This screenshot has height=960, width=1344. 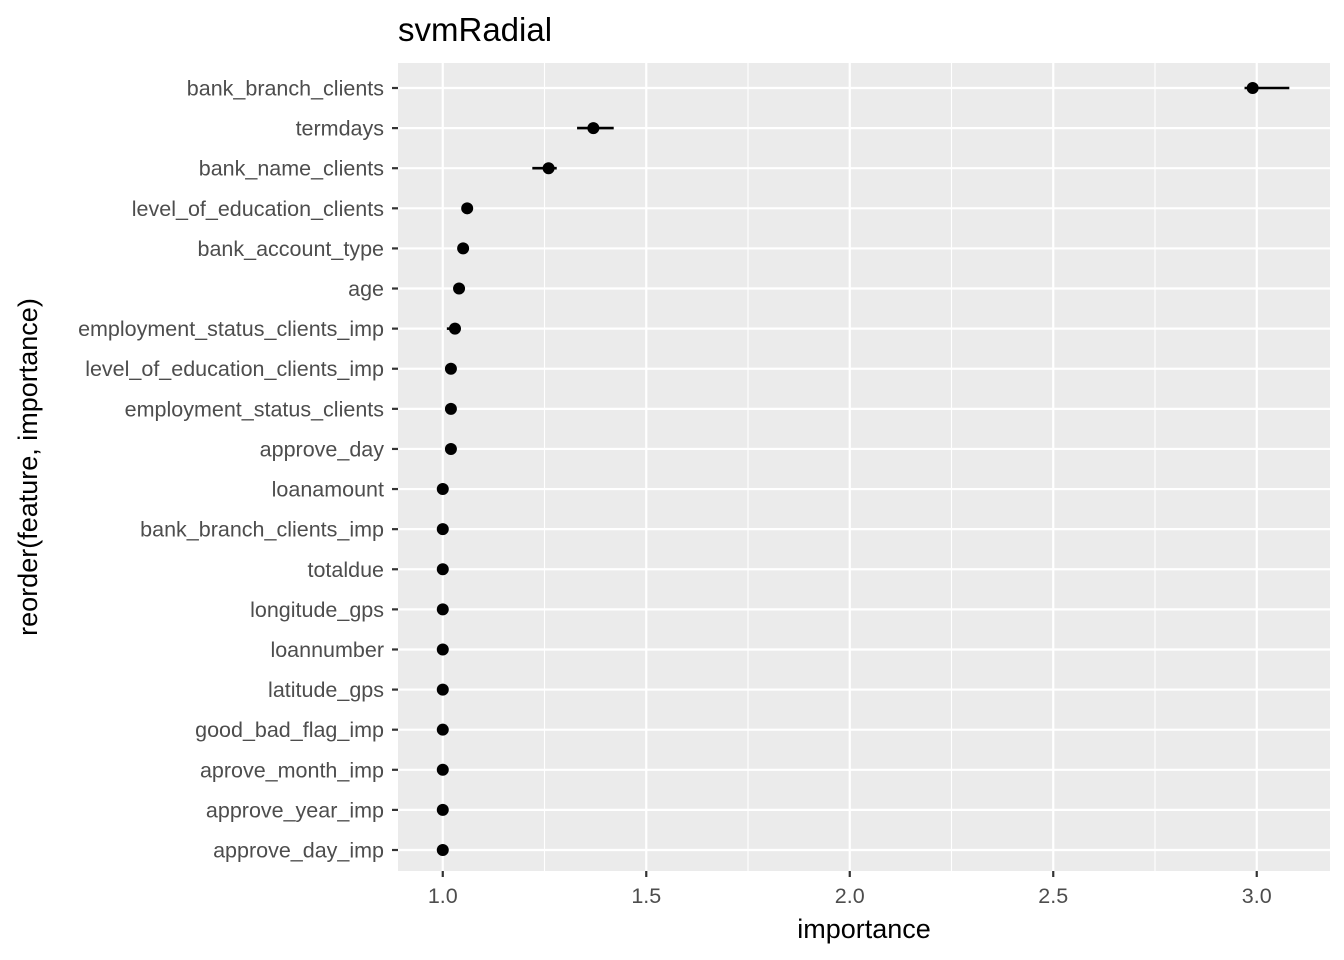 What do you see at coordinates (317, 610) in the screenshot?
I see `y-tick-label: longitude_gps` at bounding box center [317, 610].